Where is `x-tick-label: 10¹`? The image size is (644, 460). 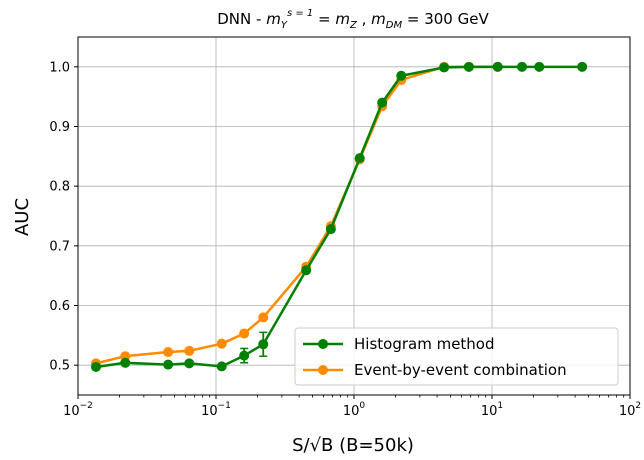 x-tick-label: 10¹ is located at coordinates (492, 410).